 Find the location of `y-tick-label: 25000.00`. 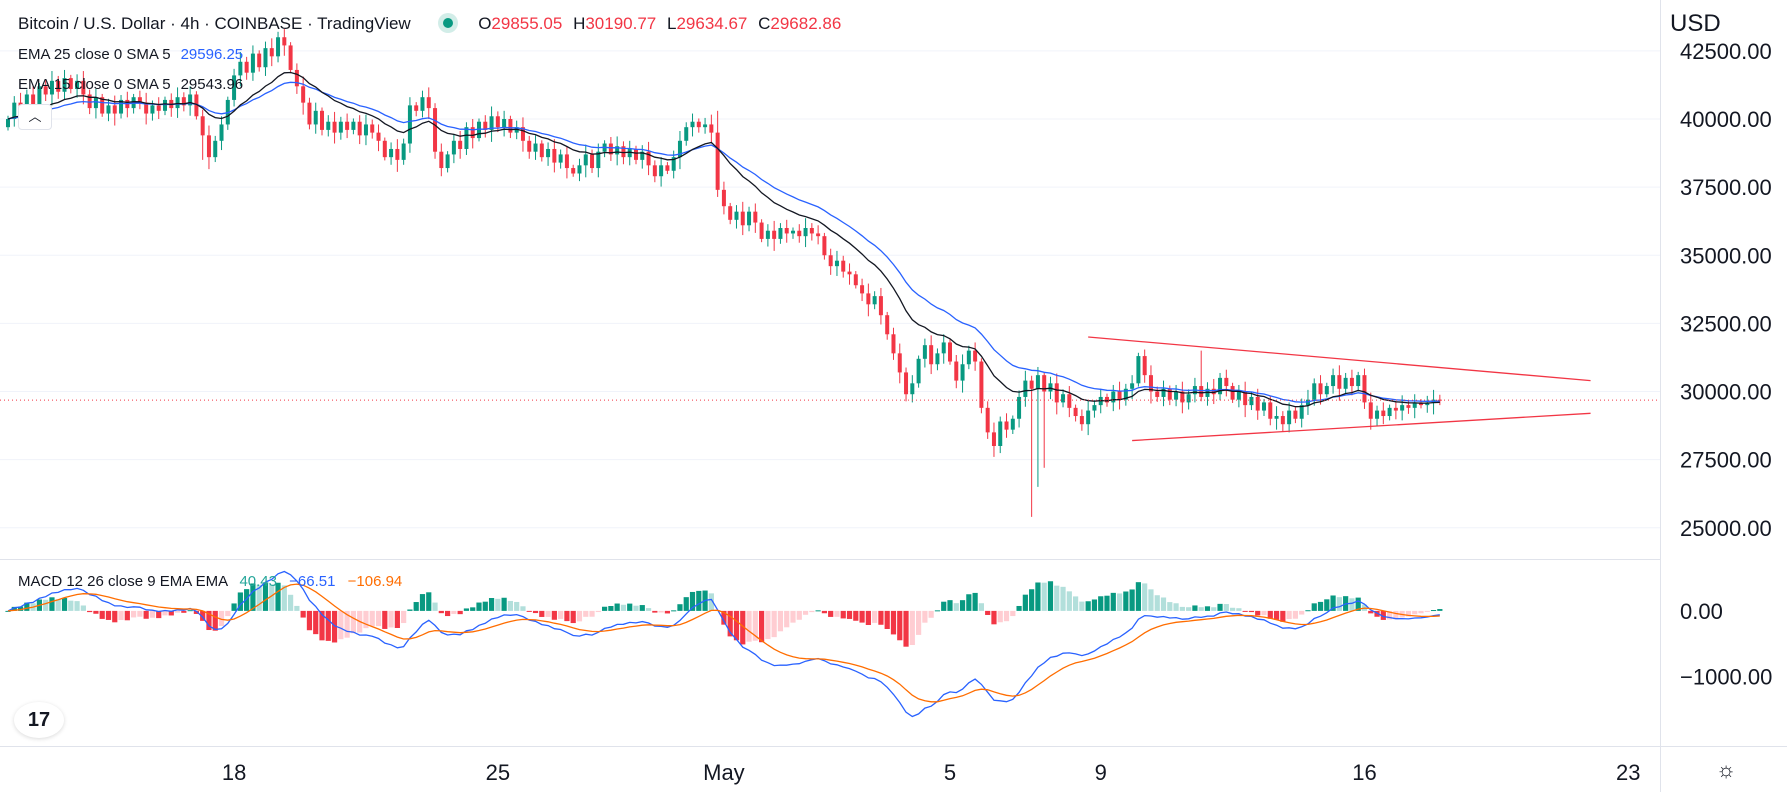

y-tick-label: 25000.00 is located at coordinates (1726, 528).